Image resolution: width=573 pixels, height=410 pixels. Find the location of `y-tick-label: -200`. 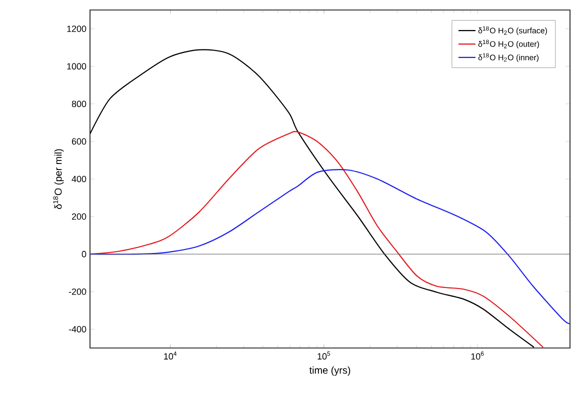

y-tick-label: -200 is located at coordinates (77, 291).